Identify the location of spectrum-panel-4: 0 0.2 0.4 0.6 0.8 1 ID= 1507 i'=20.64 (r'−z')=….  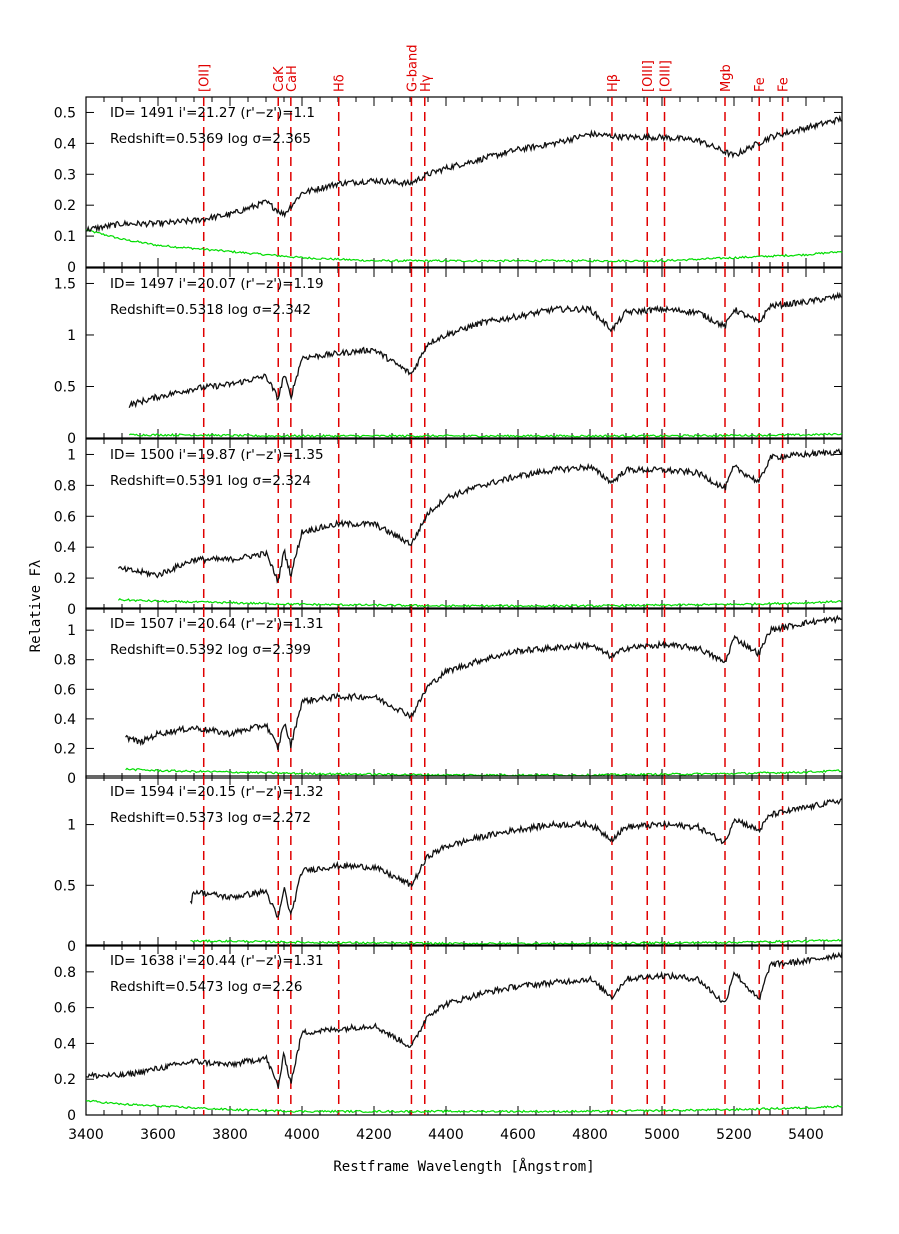
(448, 697).